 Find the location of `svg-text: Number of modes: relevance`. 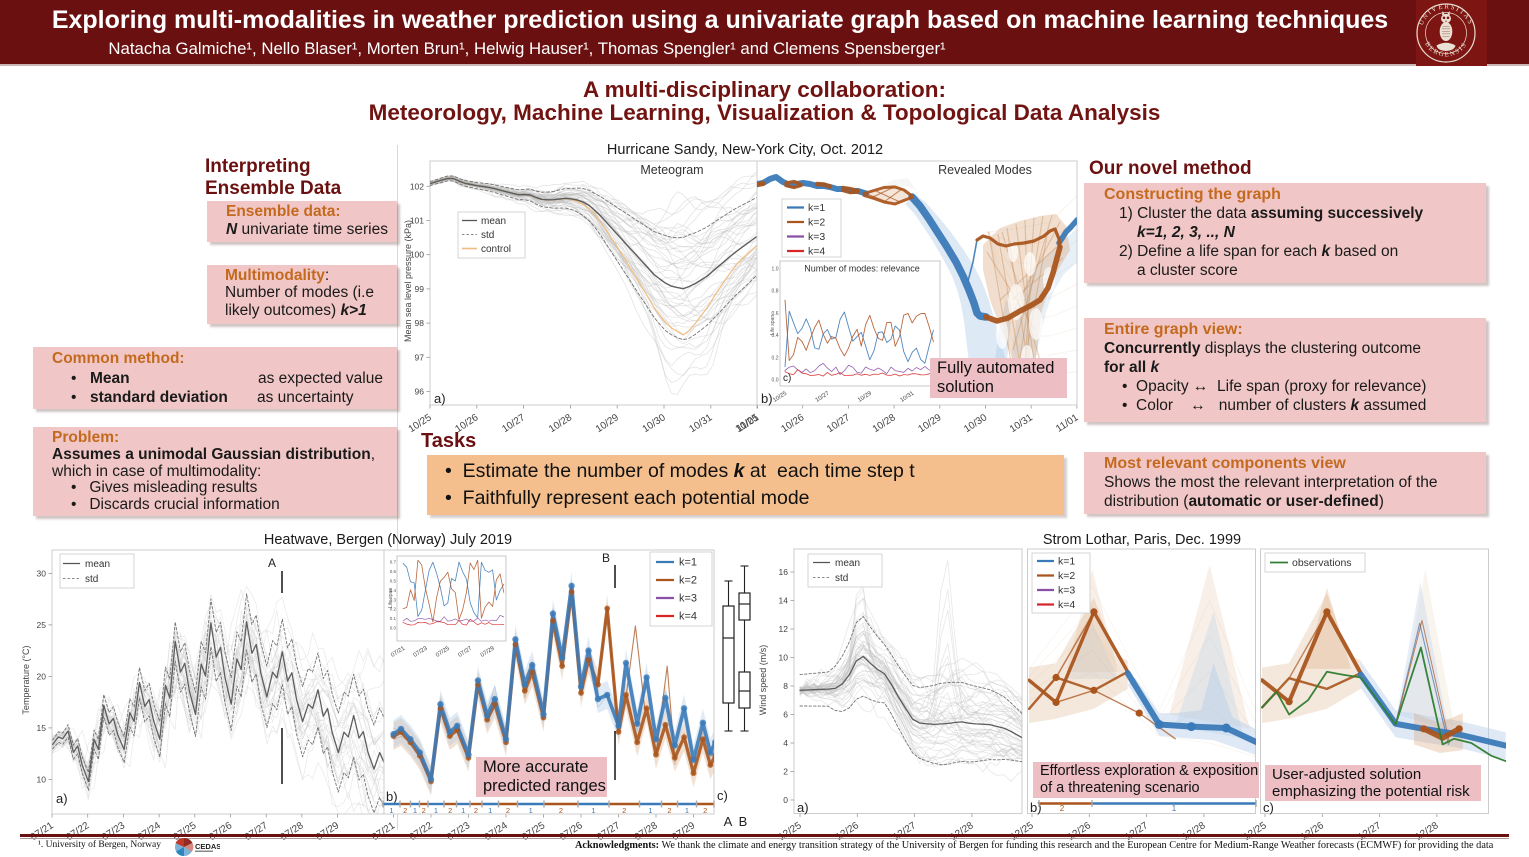

svg-text: Number of modes: relevance is located at coordinates (862, 269).